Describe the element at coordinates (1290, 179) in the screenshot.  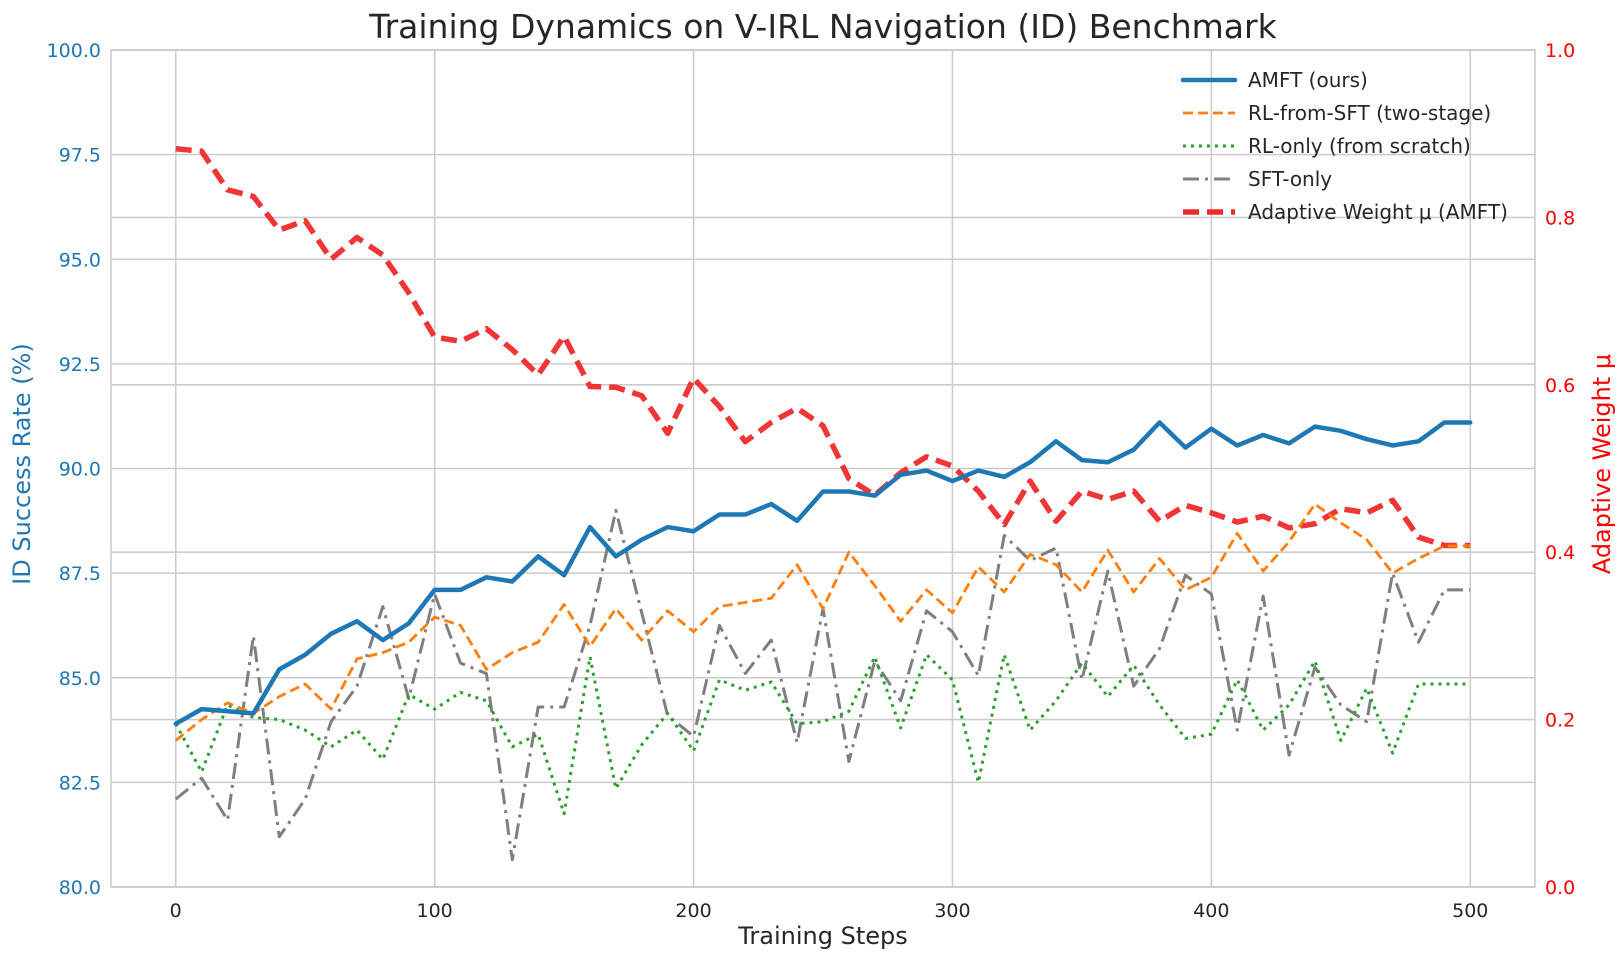
I see `legend-label: SFT-only` at that location.